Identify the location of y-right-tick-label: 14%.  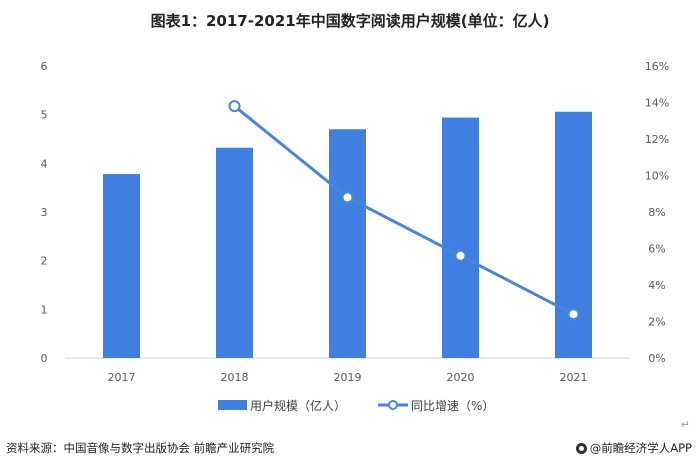
(657, 103).